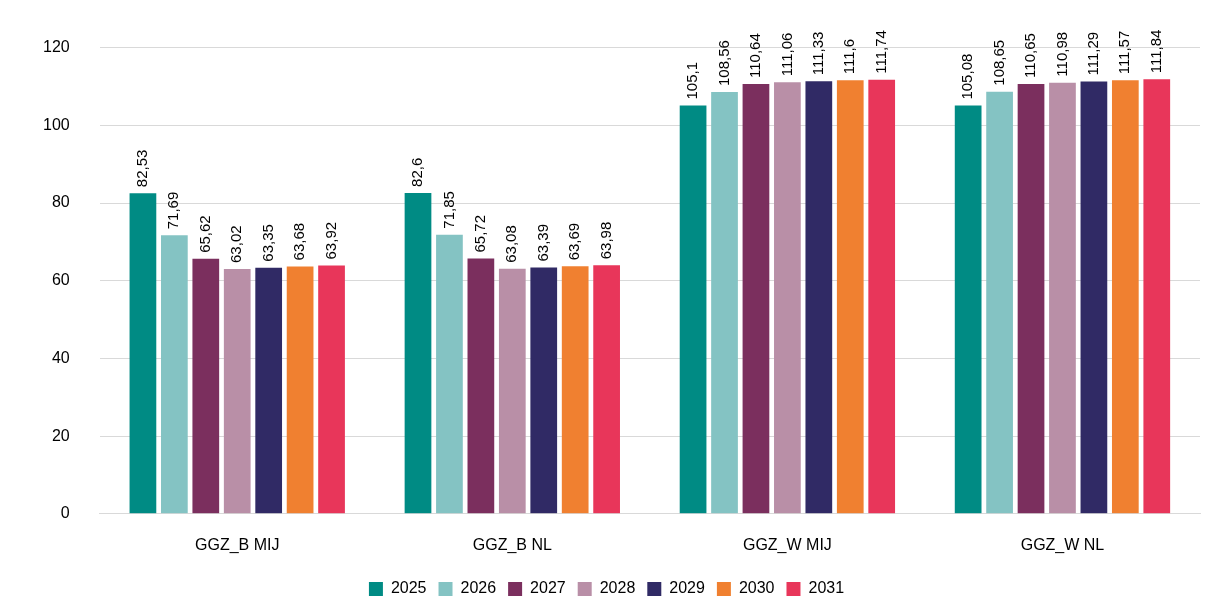  Describe the element at coordinates (817, 53) in the screenshot. I see `data-label: 111,33` at that location.